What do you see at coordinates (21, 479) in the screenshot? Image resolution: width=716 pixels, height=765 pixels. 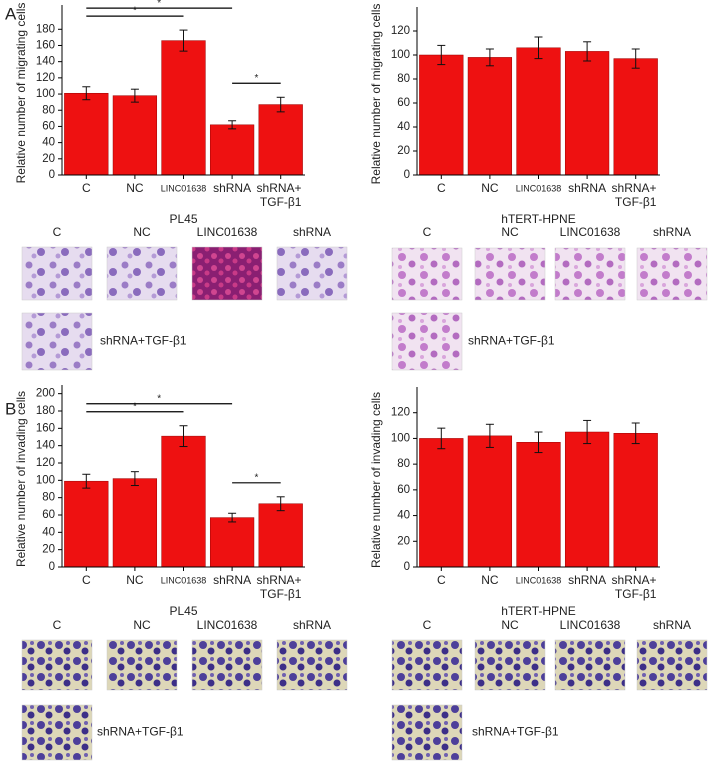 I see `y-axis-label: Relative number of invading cells` at bounding box center [21, 479].